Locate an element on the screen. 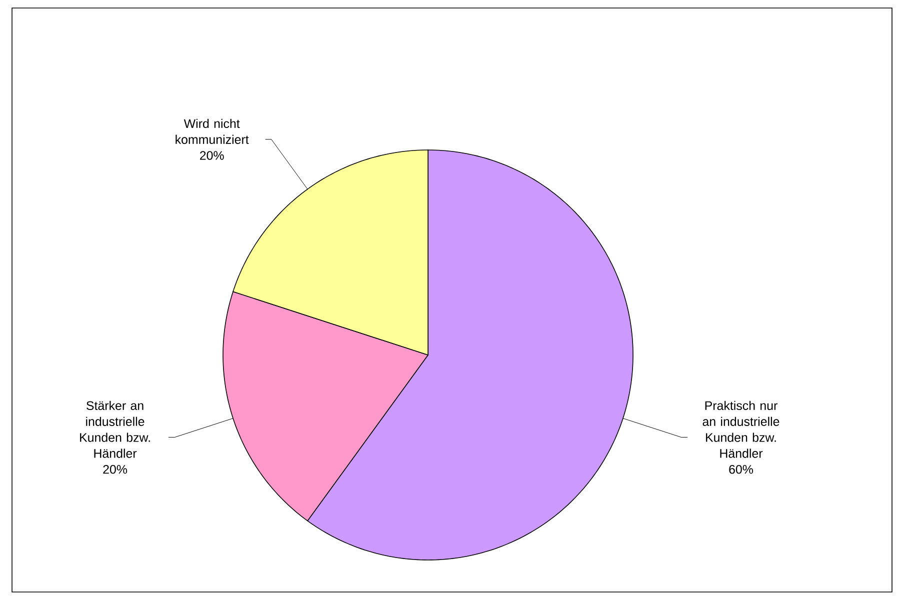 The height and width of the screenshot is (596, 902). slice-label: Wird nicht kommuniziert is located at coordinates (212, 131).